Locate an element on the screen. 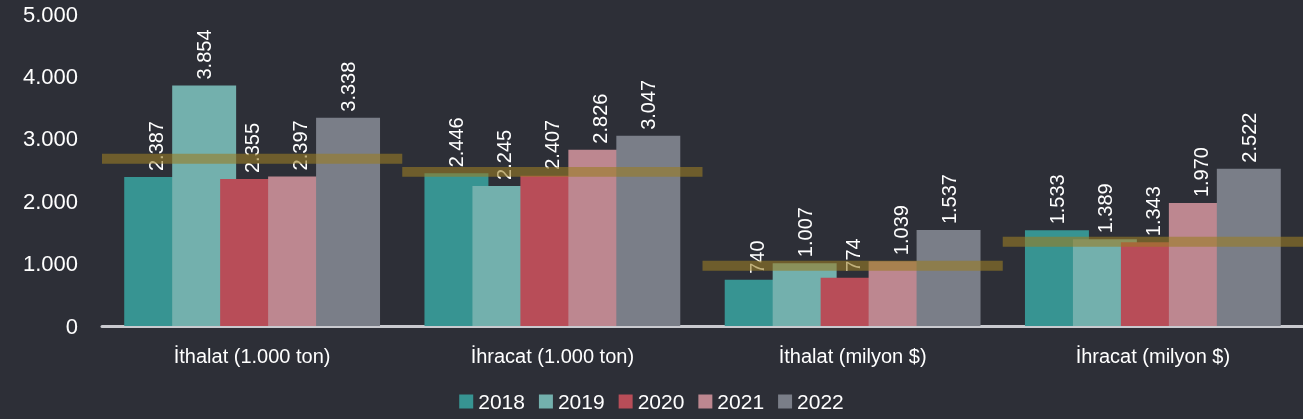  legend-label: 2021 is located at coordinates (741, 401).